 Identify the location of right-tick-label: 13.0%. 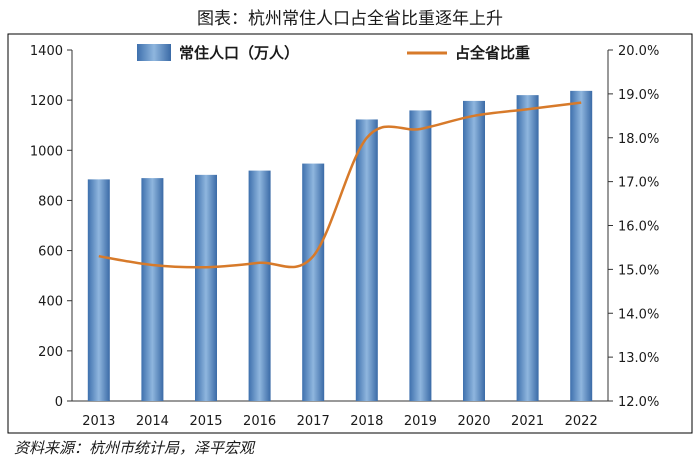
(638, 358).